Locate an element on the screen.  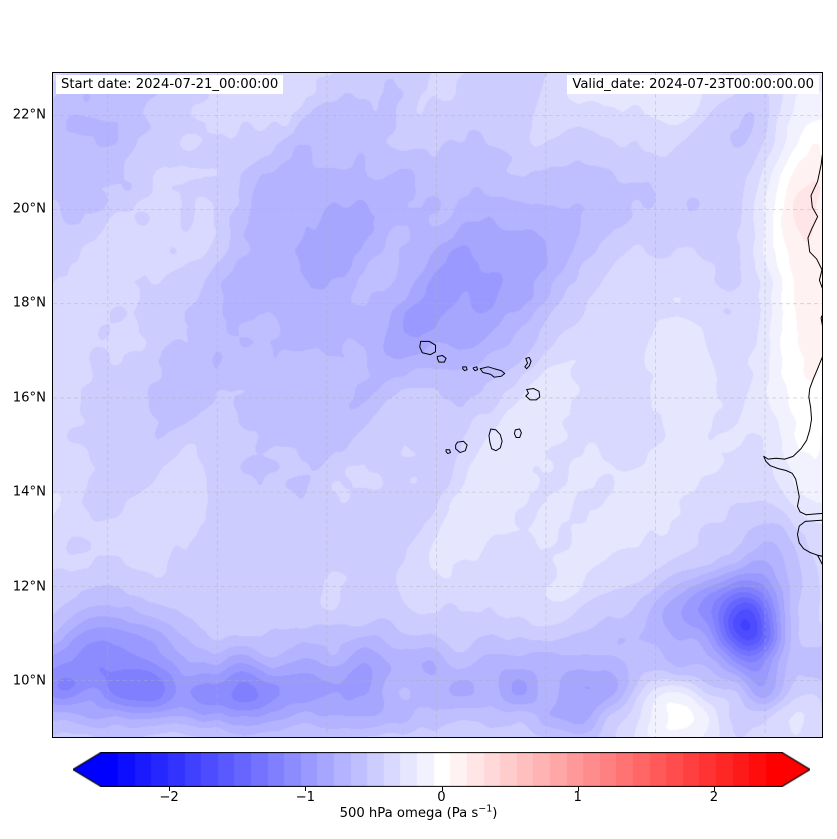
valid-date-title: Valid_date: 2024-07-23T00:00:00.00 is located at coordinates (693, 85).